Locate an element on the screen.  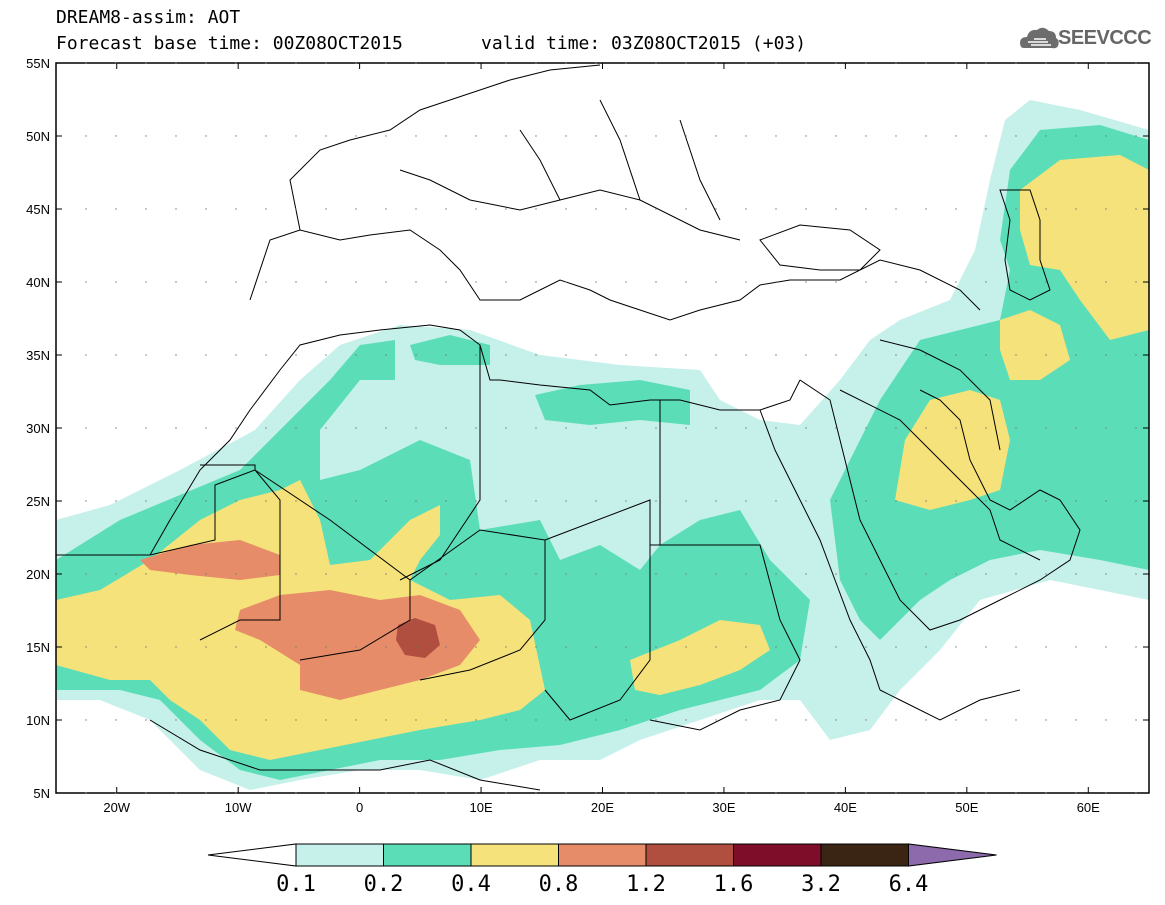
border-algeria is located at coordinates (440, 463).